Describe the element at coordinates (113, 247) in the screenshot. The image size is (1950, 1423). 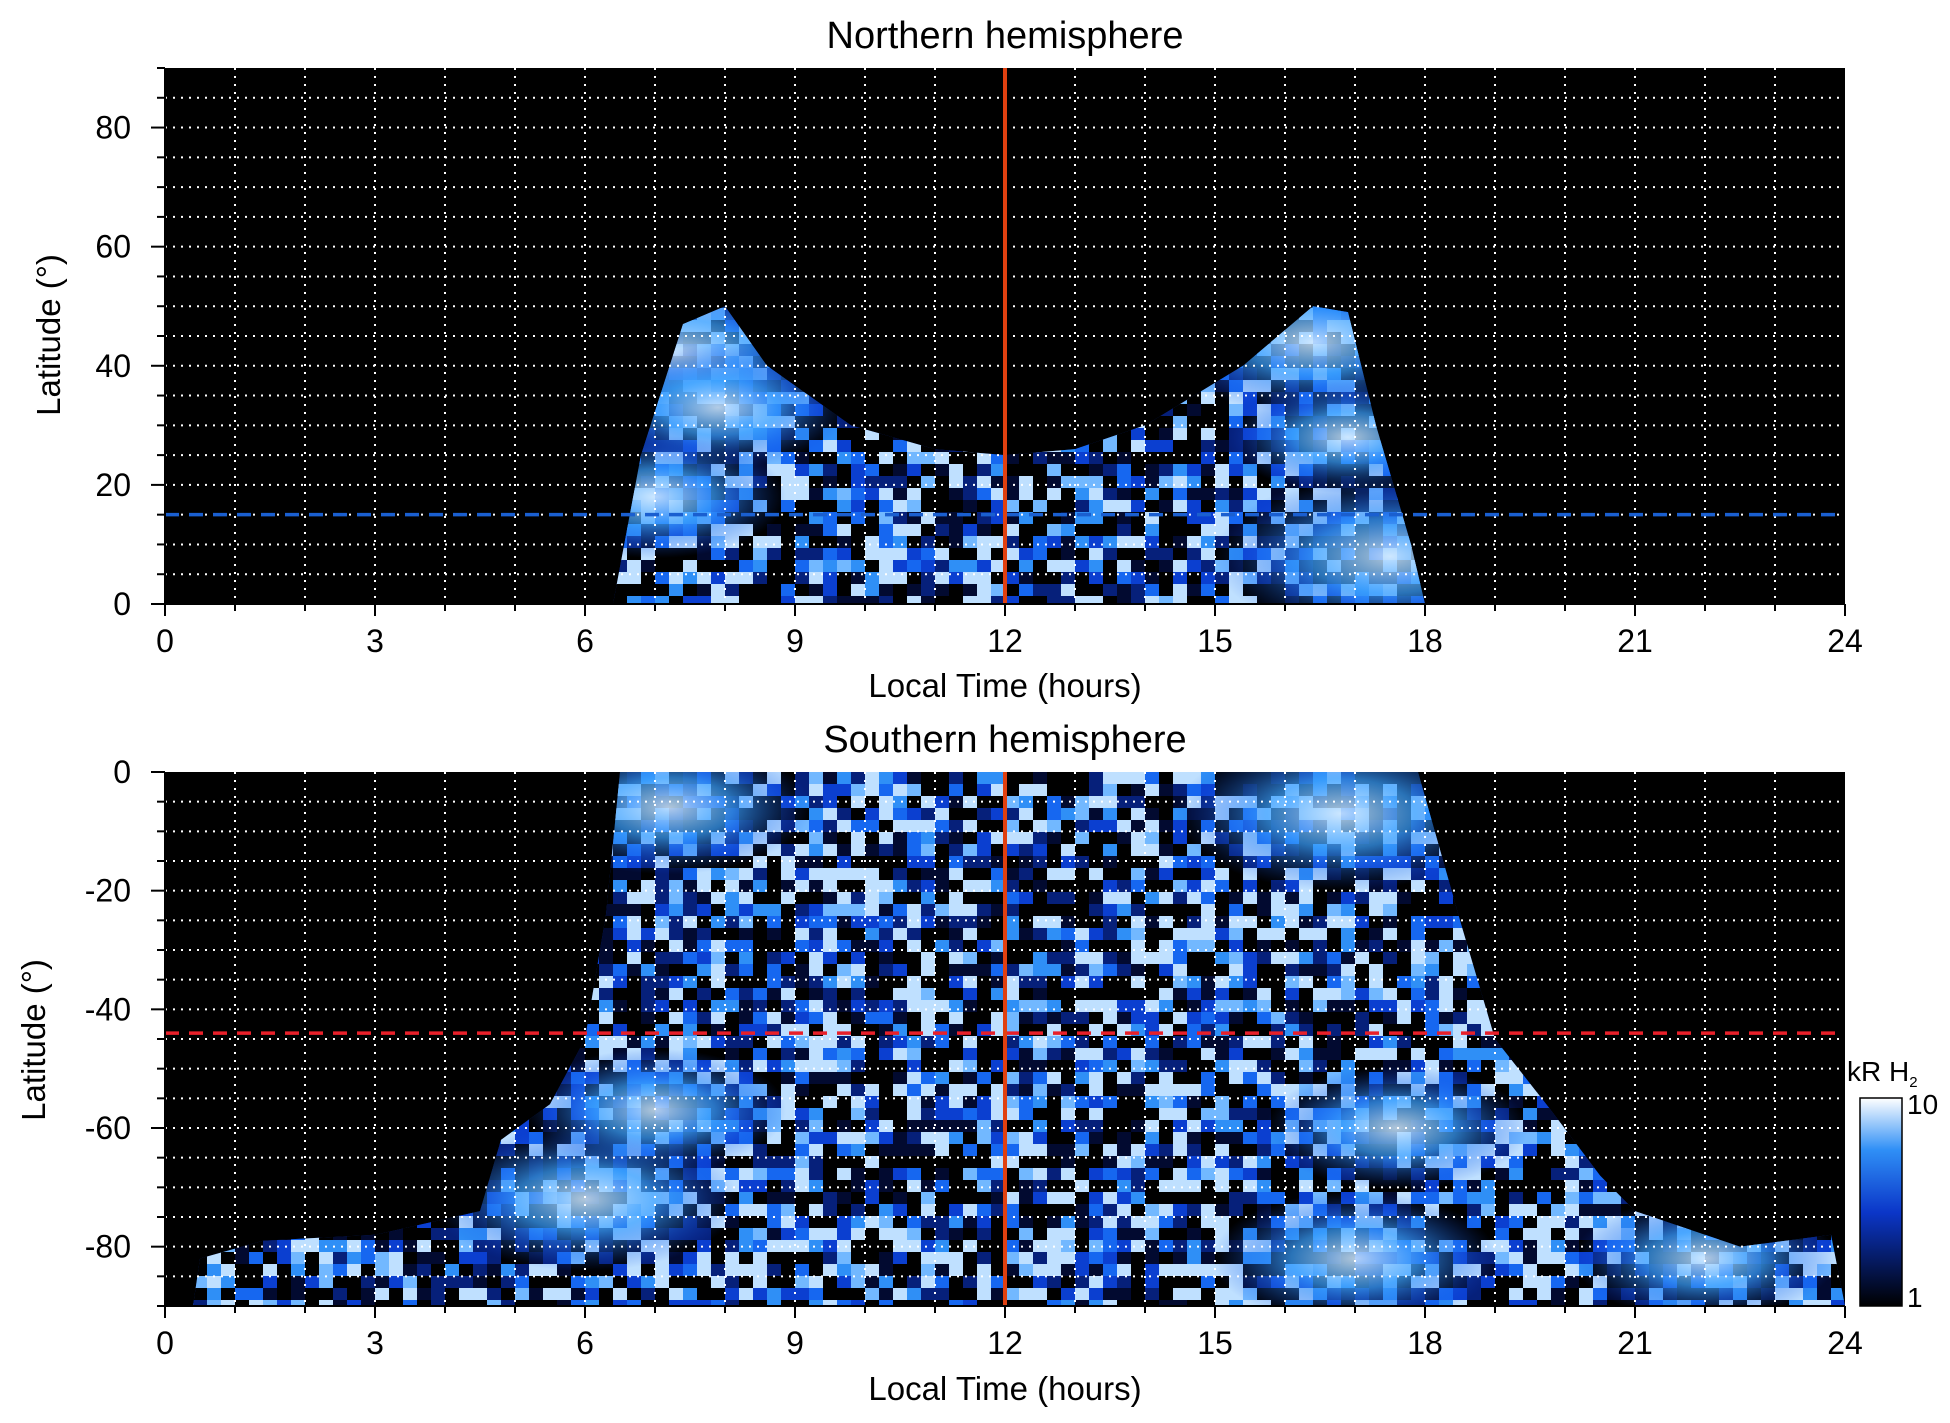
I see `y-tick-label: 60` at that location.